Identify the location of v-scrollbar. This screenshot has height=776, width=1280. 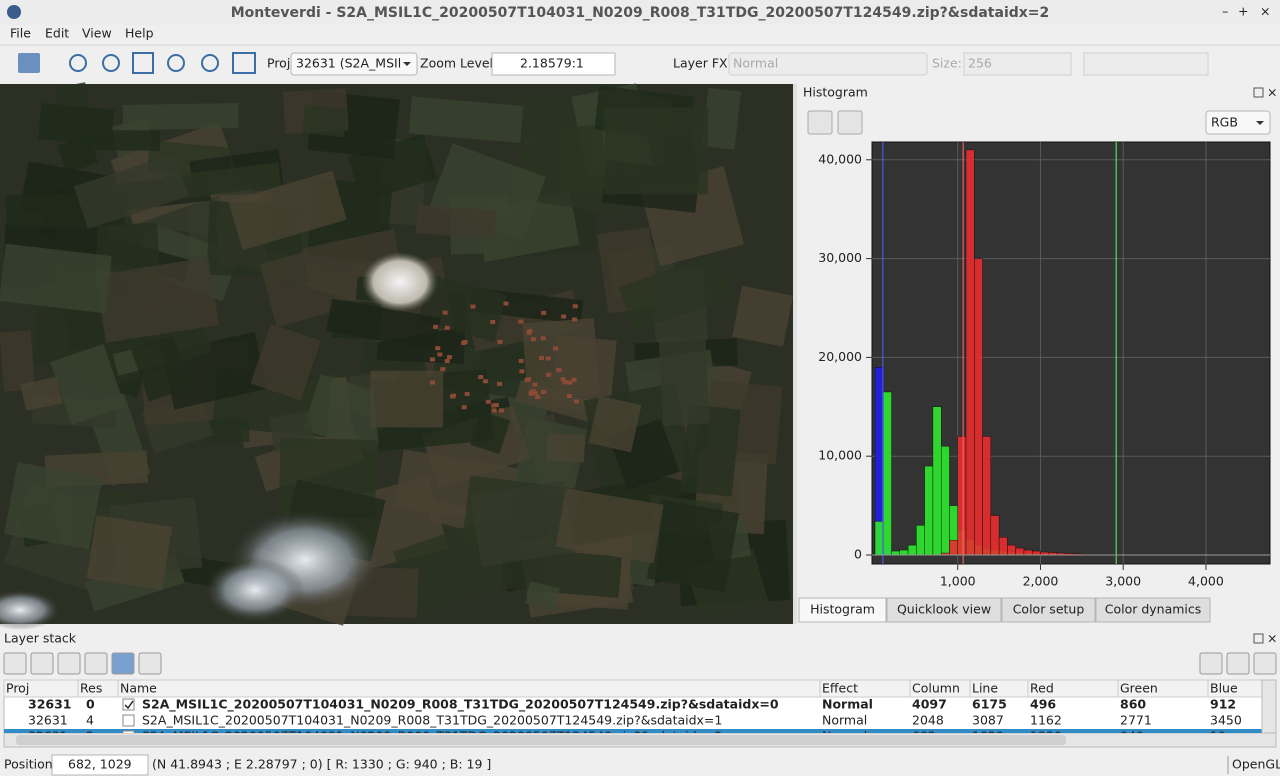
(1269, 706).